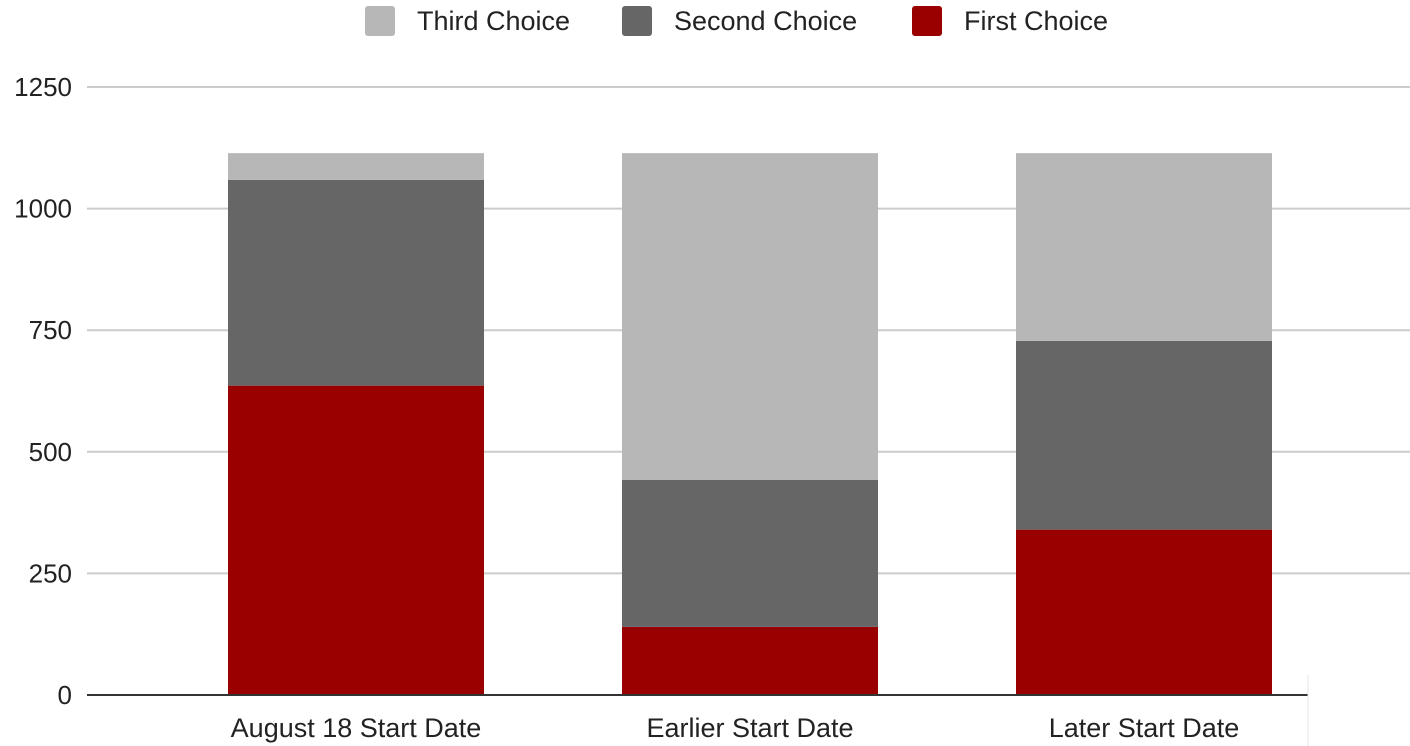 The width and height of the screenshot is (1410, 746). Describe the element at coordinates (43, 209) in the screenshot. I see `y-tick-label: 1000` at that location.